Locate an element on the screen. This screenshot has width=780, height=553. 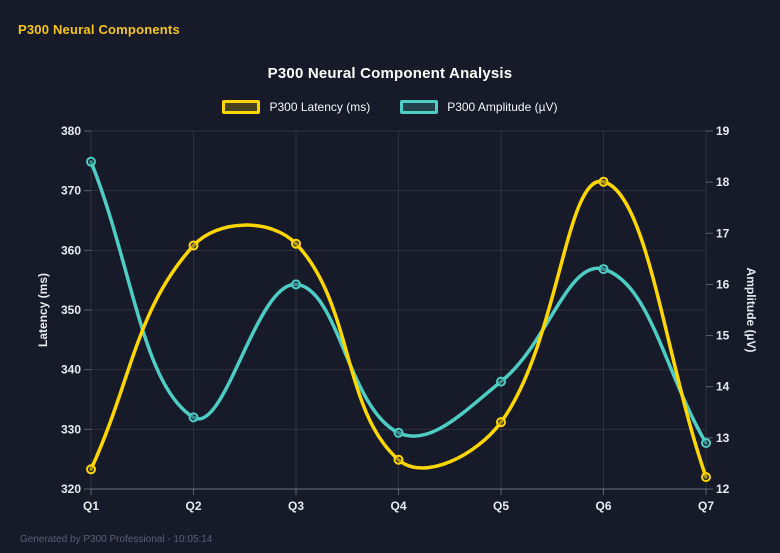
left-axis-tick-label: 360 is located at coordinates (71, 250).